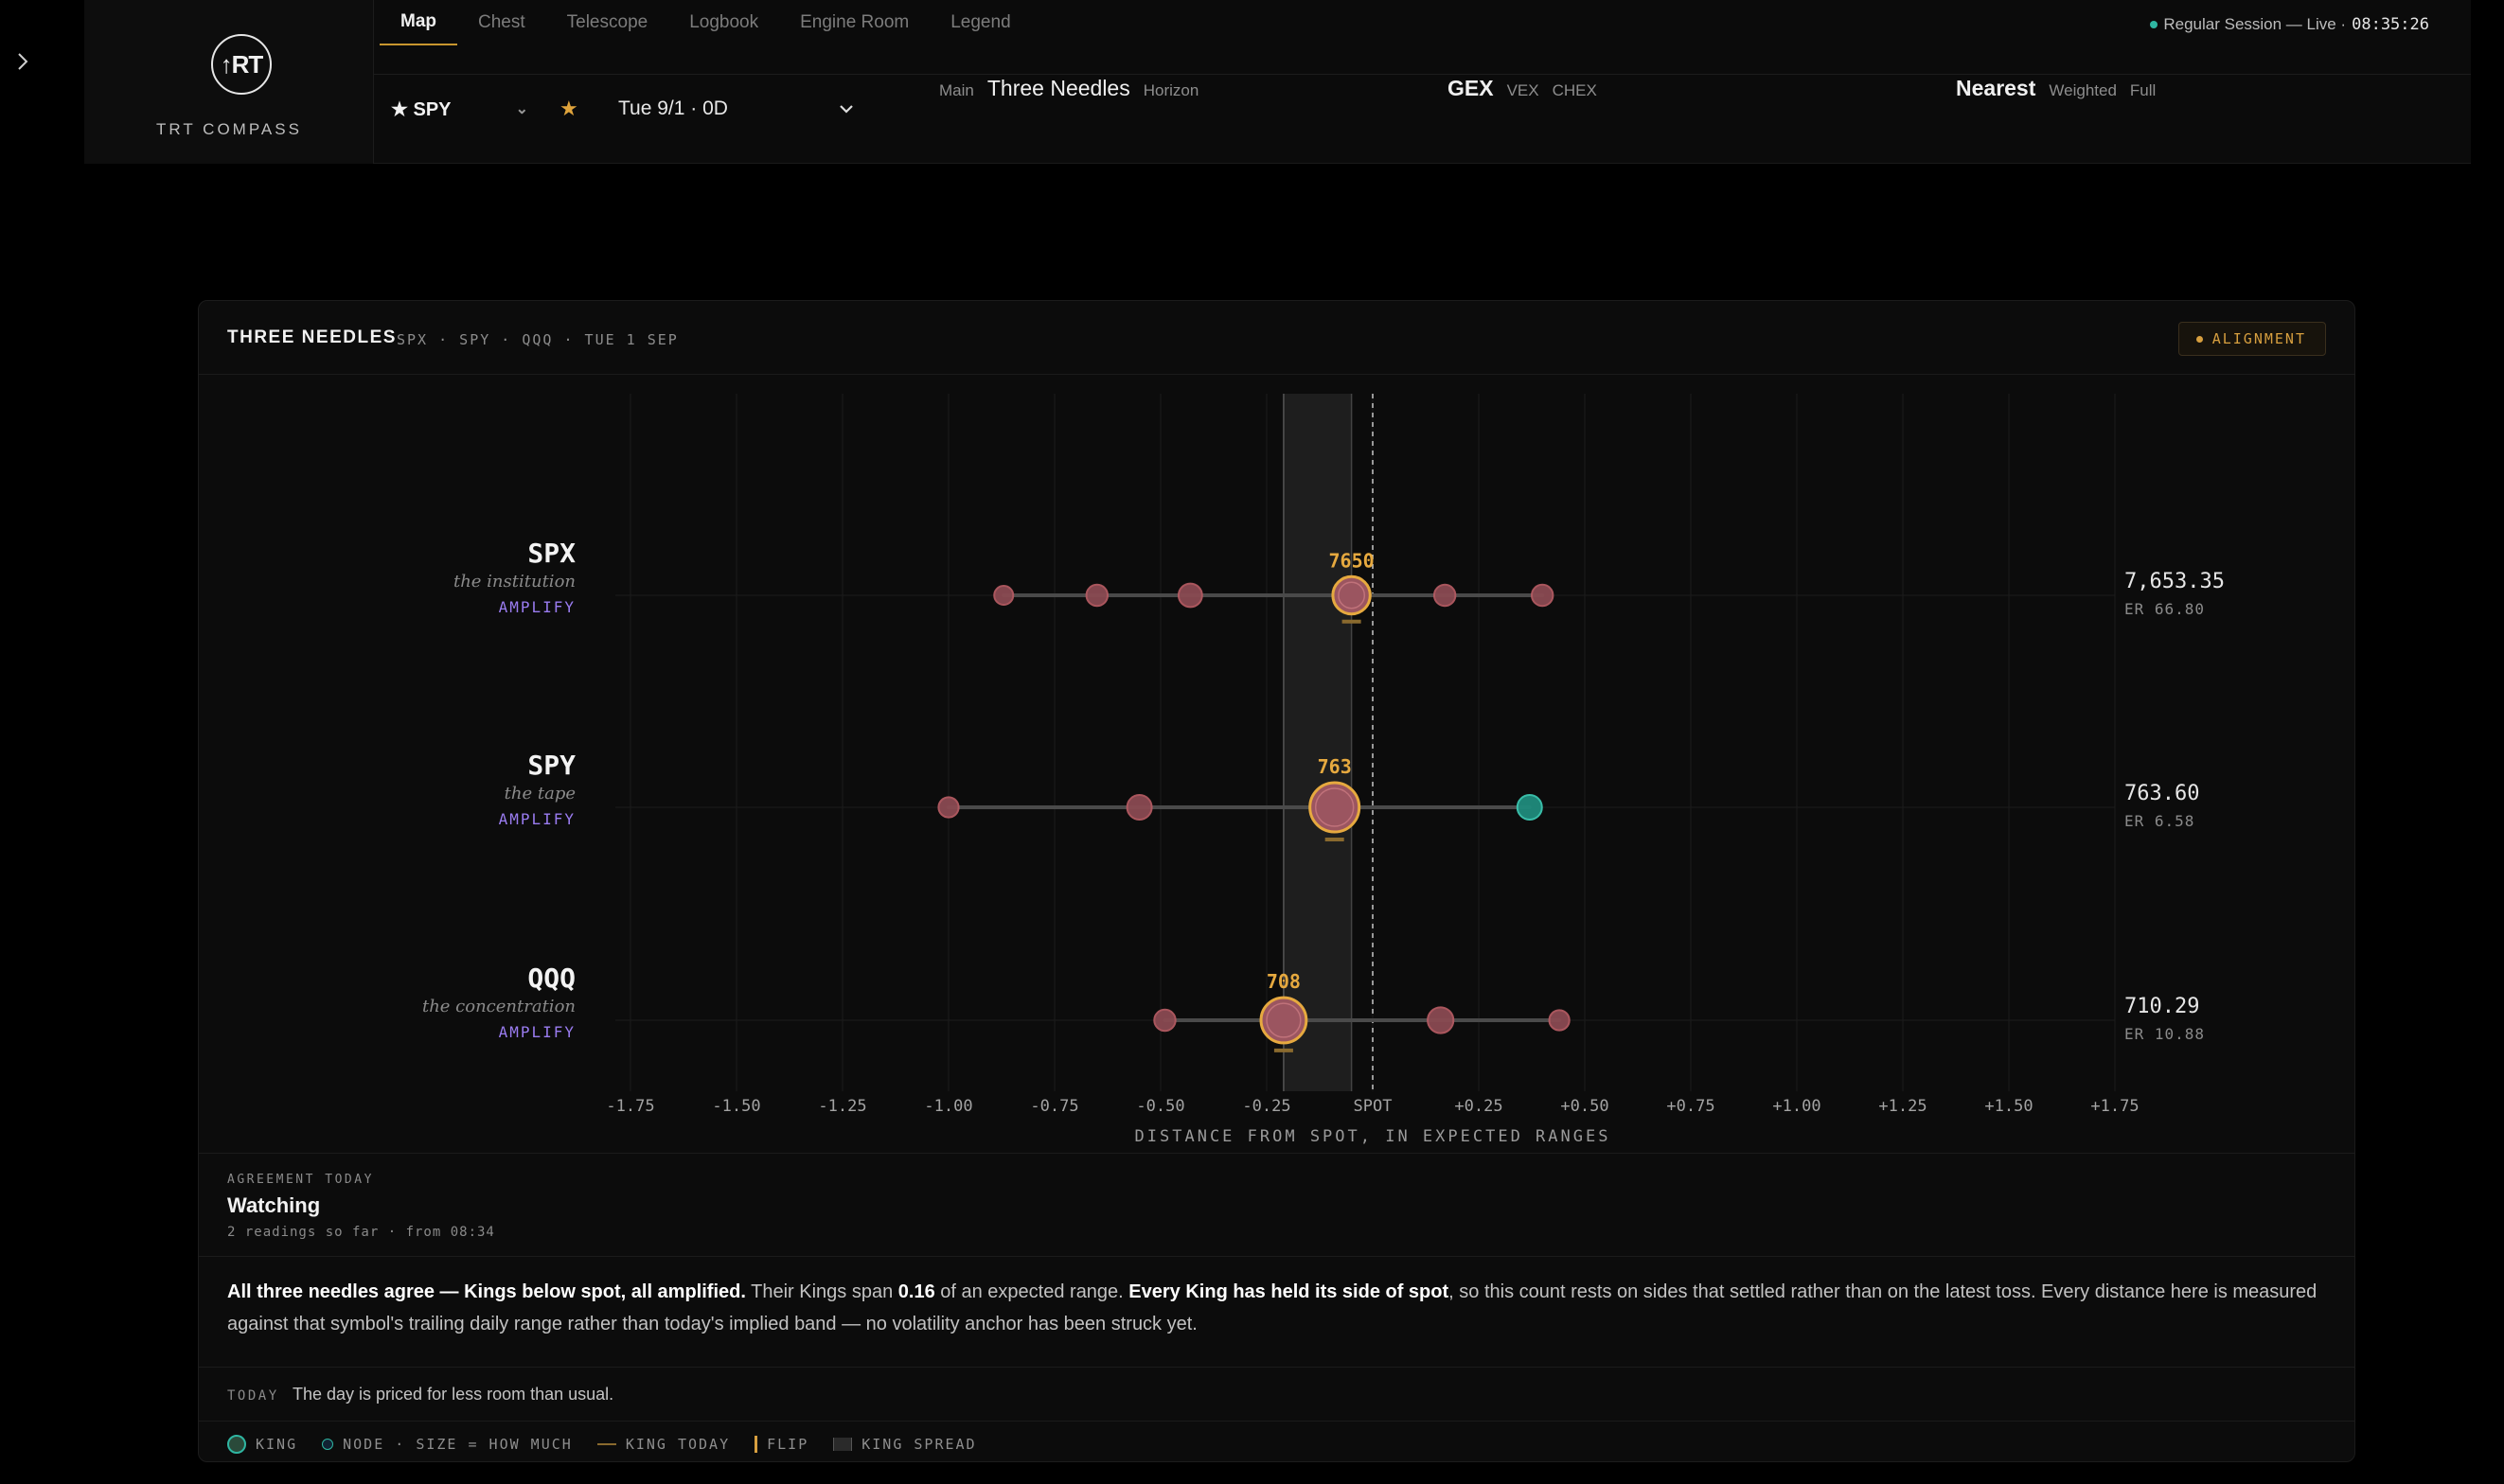  I want to click on x-tick-label: +0.25, so click(1478, 1106).